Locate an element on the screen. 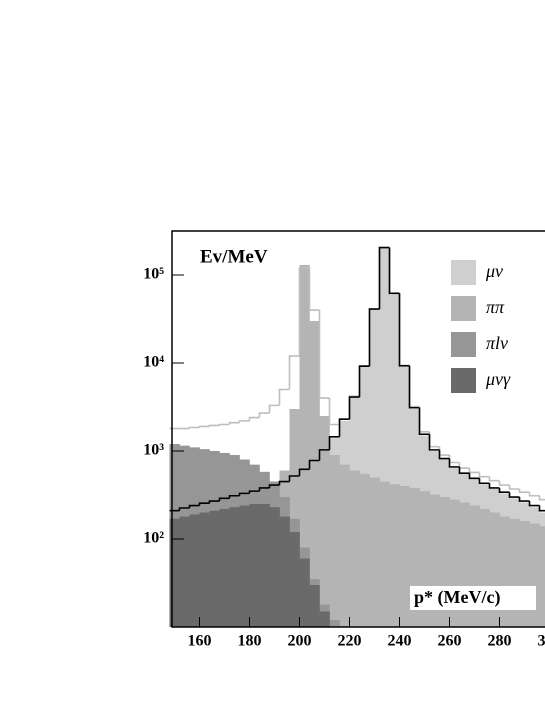  x-tick-label: 200 is located at coordinates (300, 641).